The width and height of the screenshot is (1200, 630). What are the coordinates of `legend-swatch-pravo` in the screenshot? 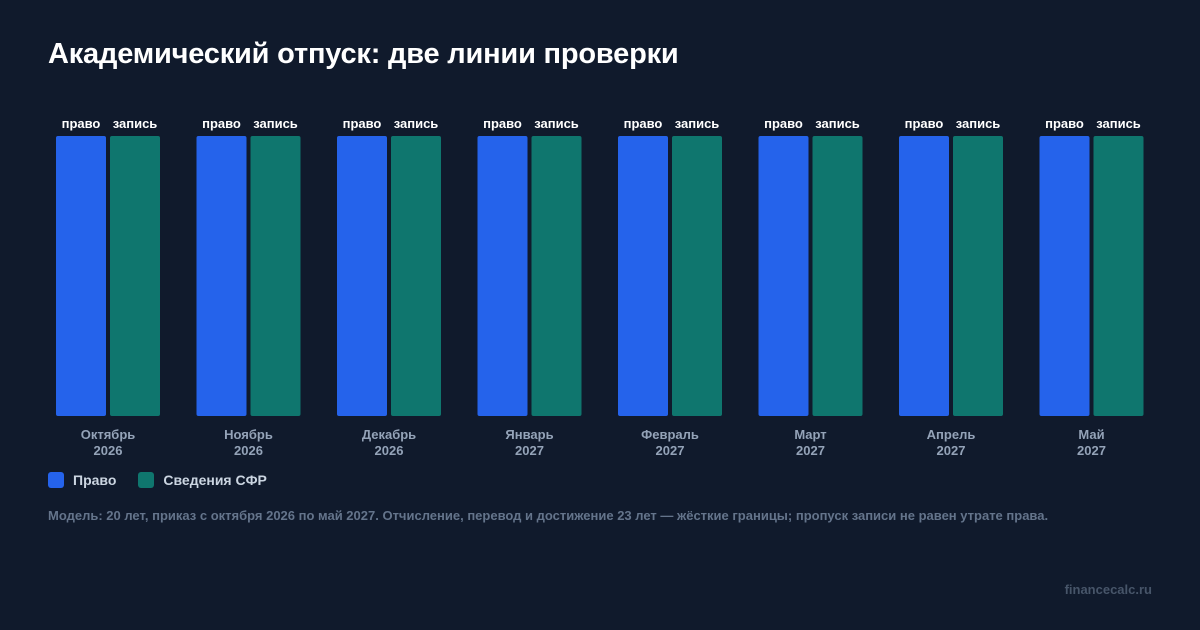 It's located at (56, 480).